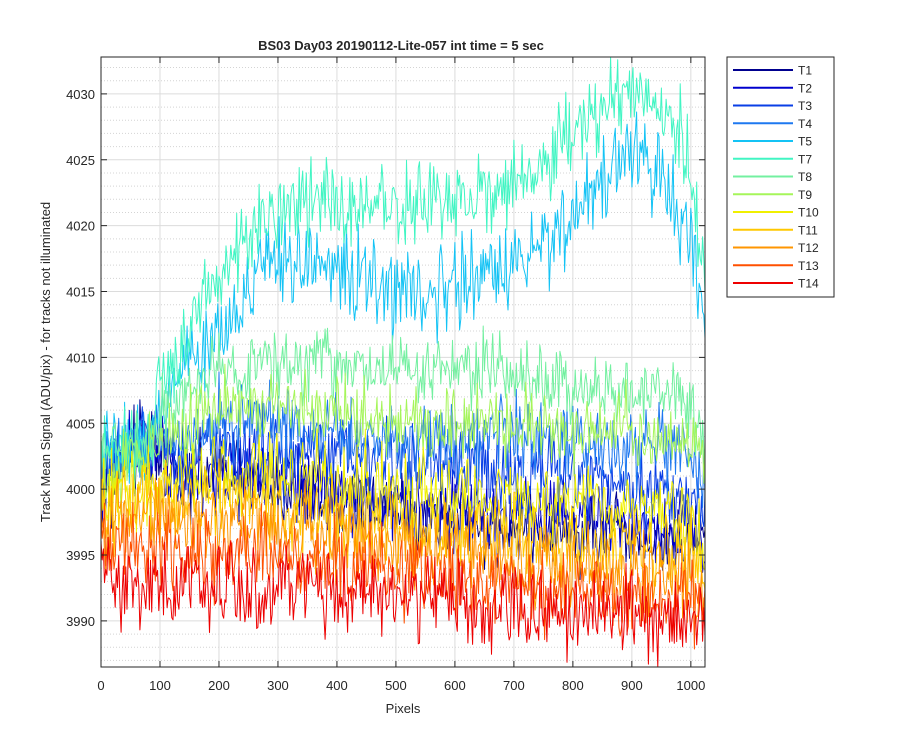 This screenshot has height=750, width=900. What do you see at coordinates (160, 685) in the screenshot?
I see `x-tick-label: 100` at bounding box center [160, 685].